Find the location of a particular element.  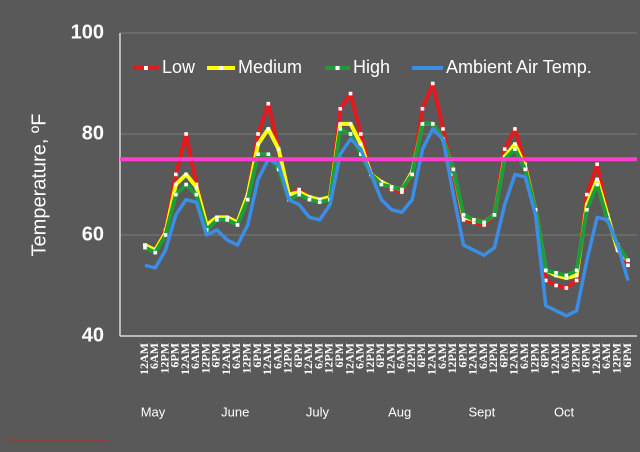

legend-label: Medium is located at coordinates (270, 67).